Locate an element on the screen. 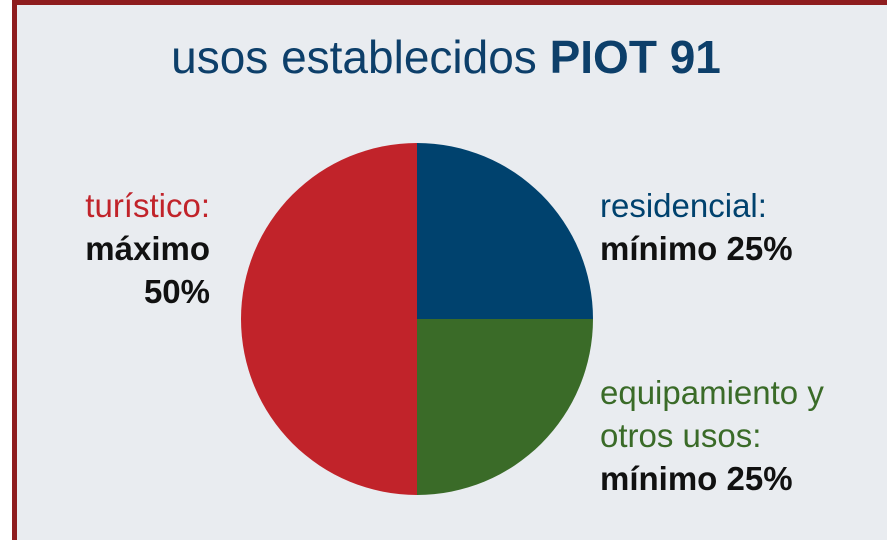 This screenshot has height=540, width=892. slice-label: residencial: mínimo 25% is located at coordinates (745, 227).